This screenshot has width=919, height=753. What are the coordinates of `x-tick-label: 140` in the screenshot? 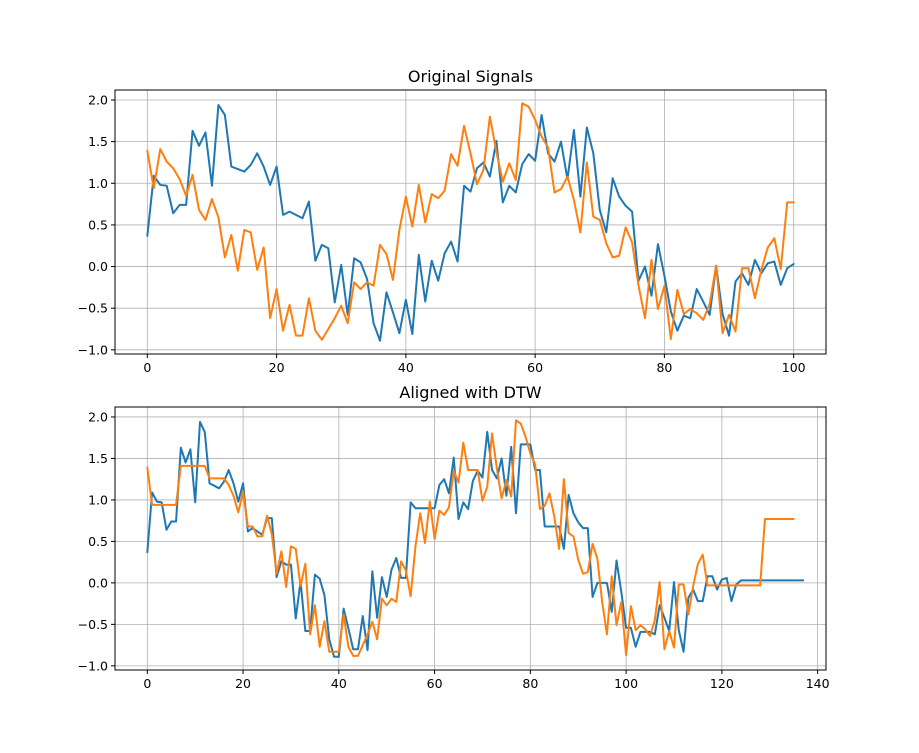 It's located at (818, 683).